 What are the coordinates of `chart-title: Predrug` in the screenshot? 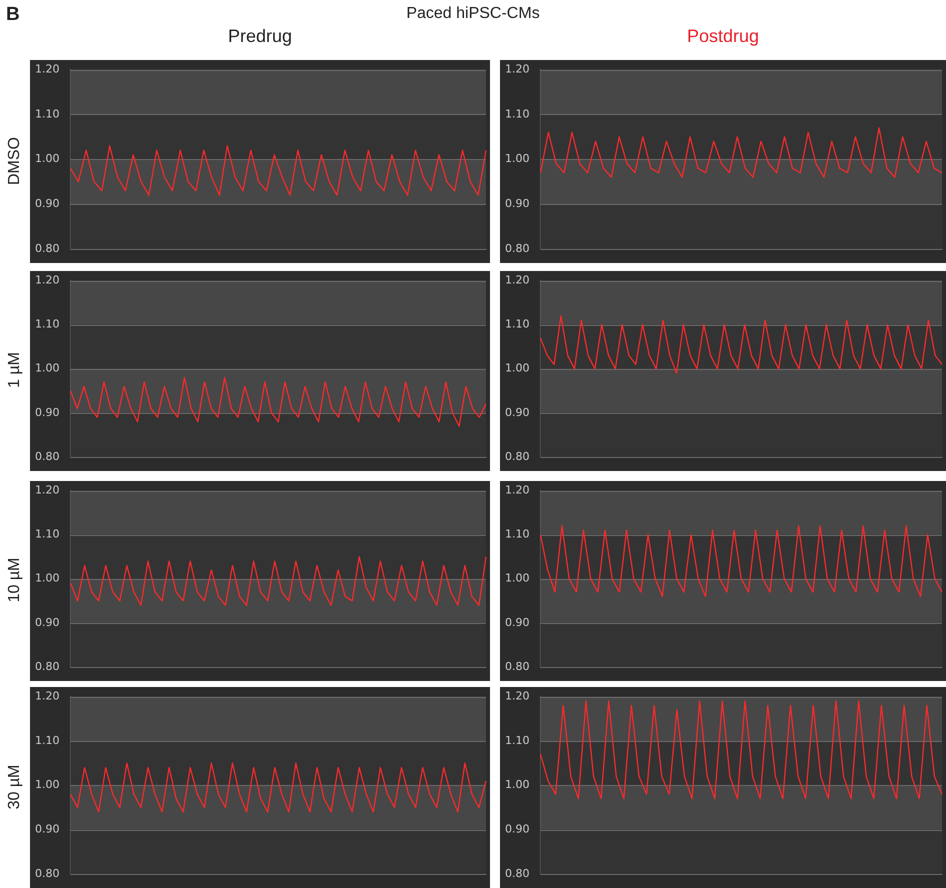 It's located at (260, 36).